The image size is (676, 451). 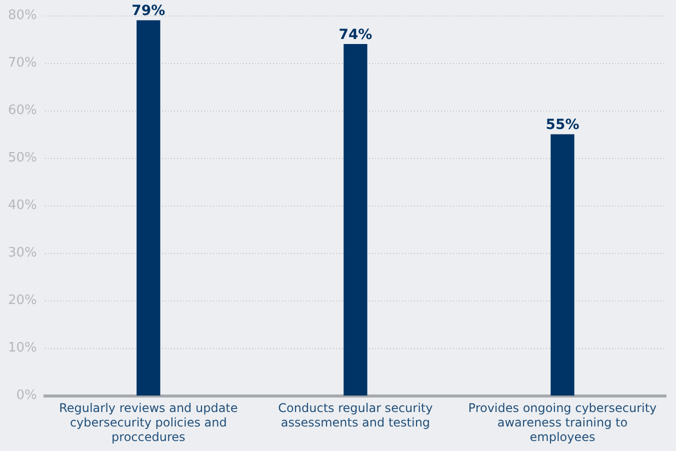 I want to click on x-tick-label: Regularly reviews and update cybersecurity policies and proccedures, so click(x=148, y=422).